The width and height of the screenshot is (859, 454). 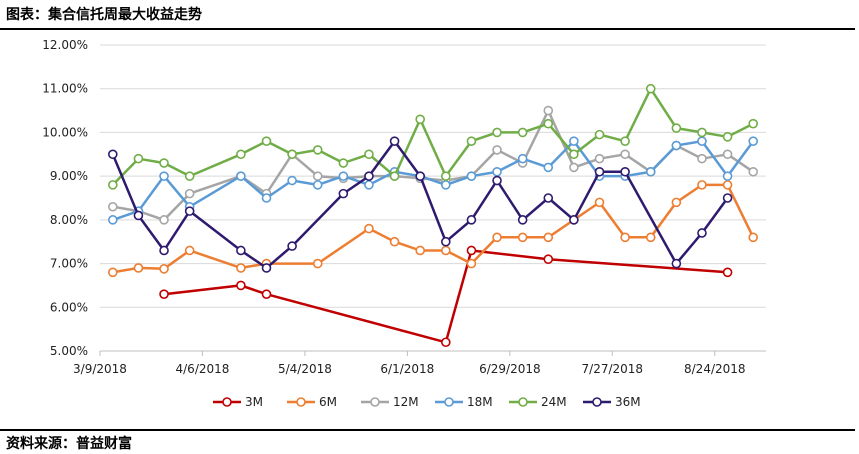 I want to click on legend-item-24m: 24M, so click(x=538, y=402).